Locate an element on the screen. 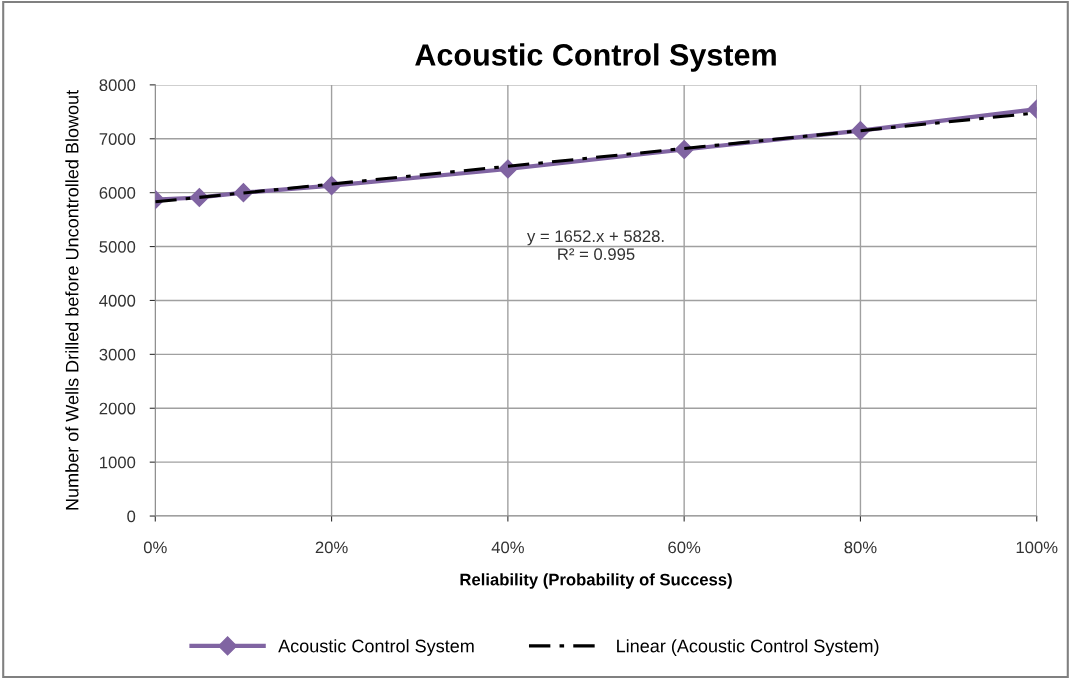 This screenshot has width=1071, height=679. chart-title: Acoustic Control System is located at coordinates (595, 57).